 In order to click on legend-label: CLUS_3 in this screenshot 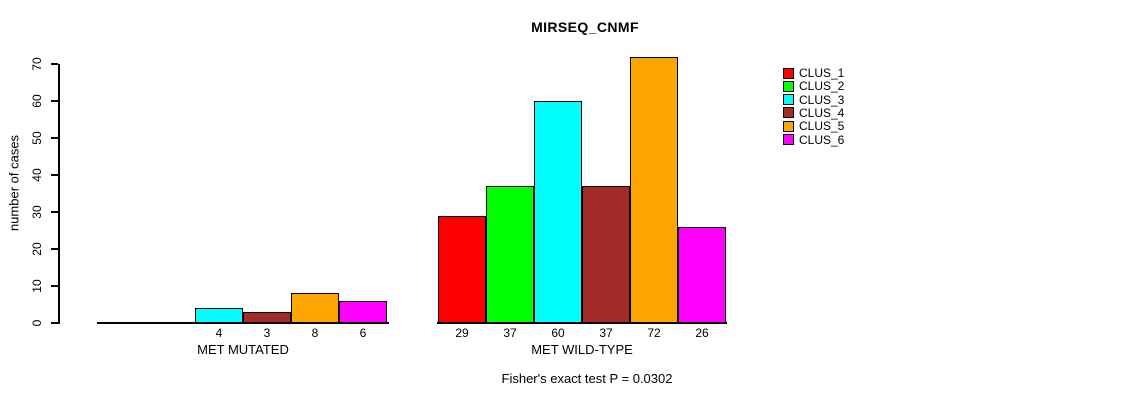, I will do `click(822, 99)`.